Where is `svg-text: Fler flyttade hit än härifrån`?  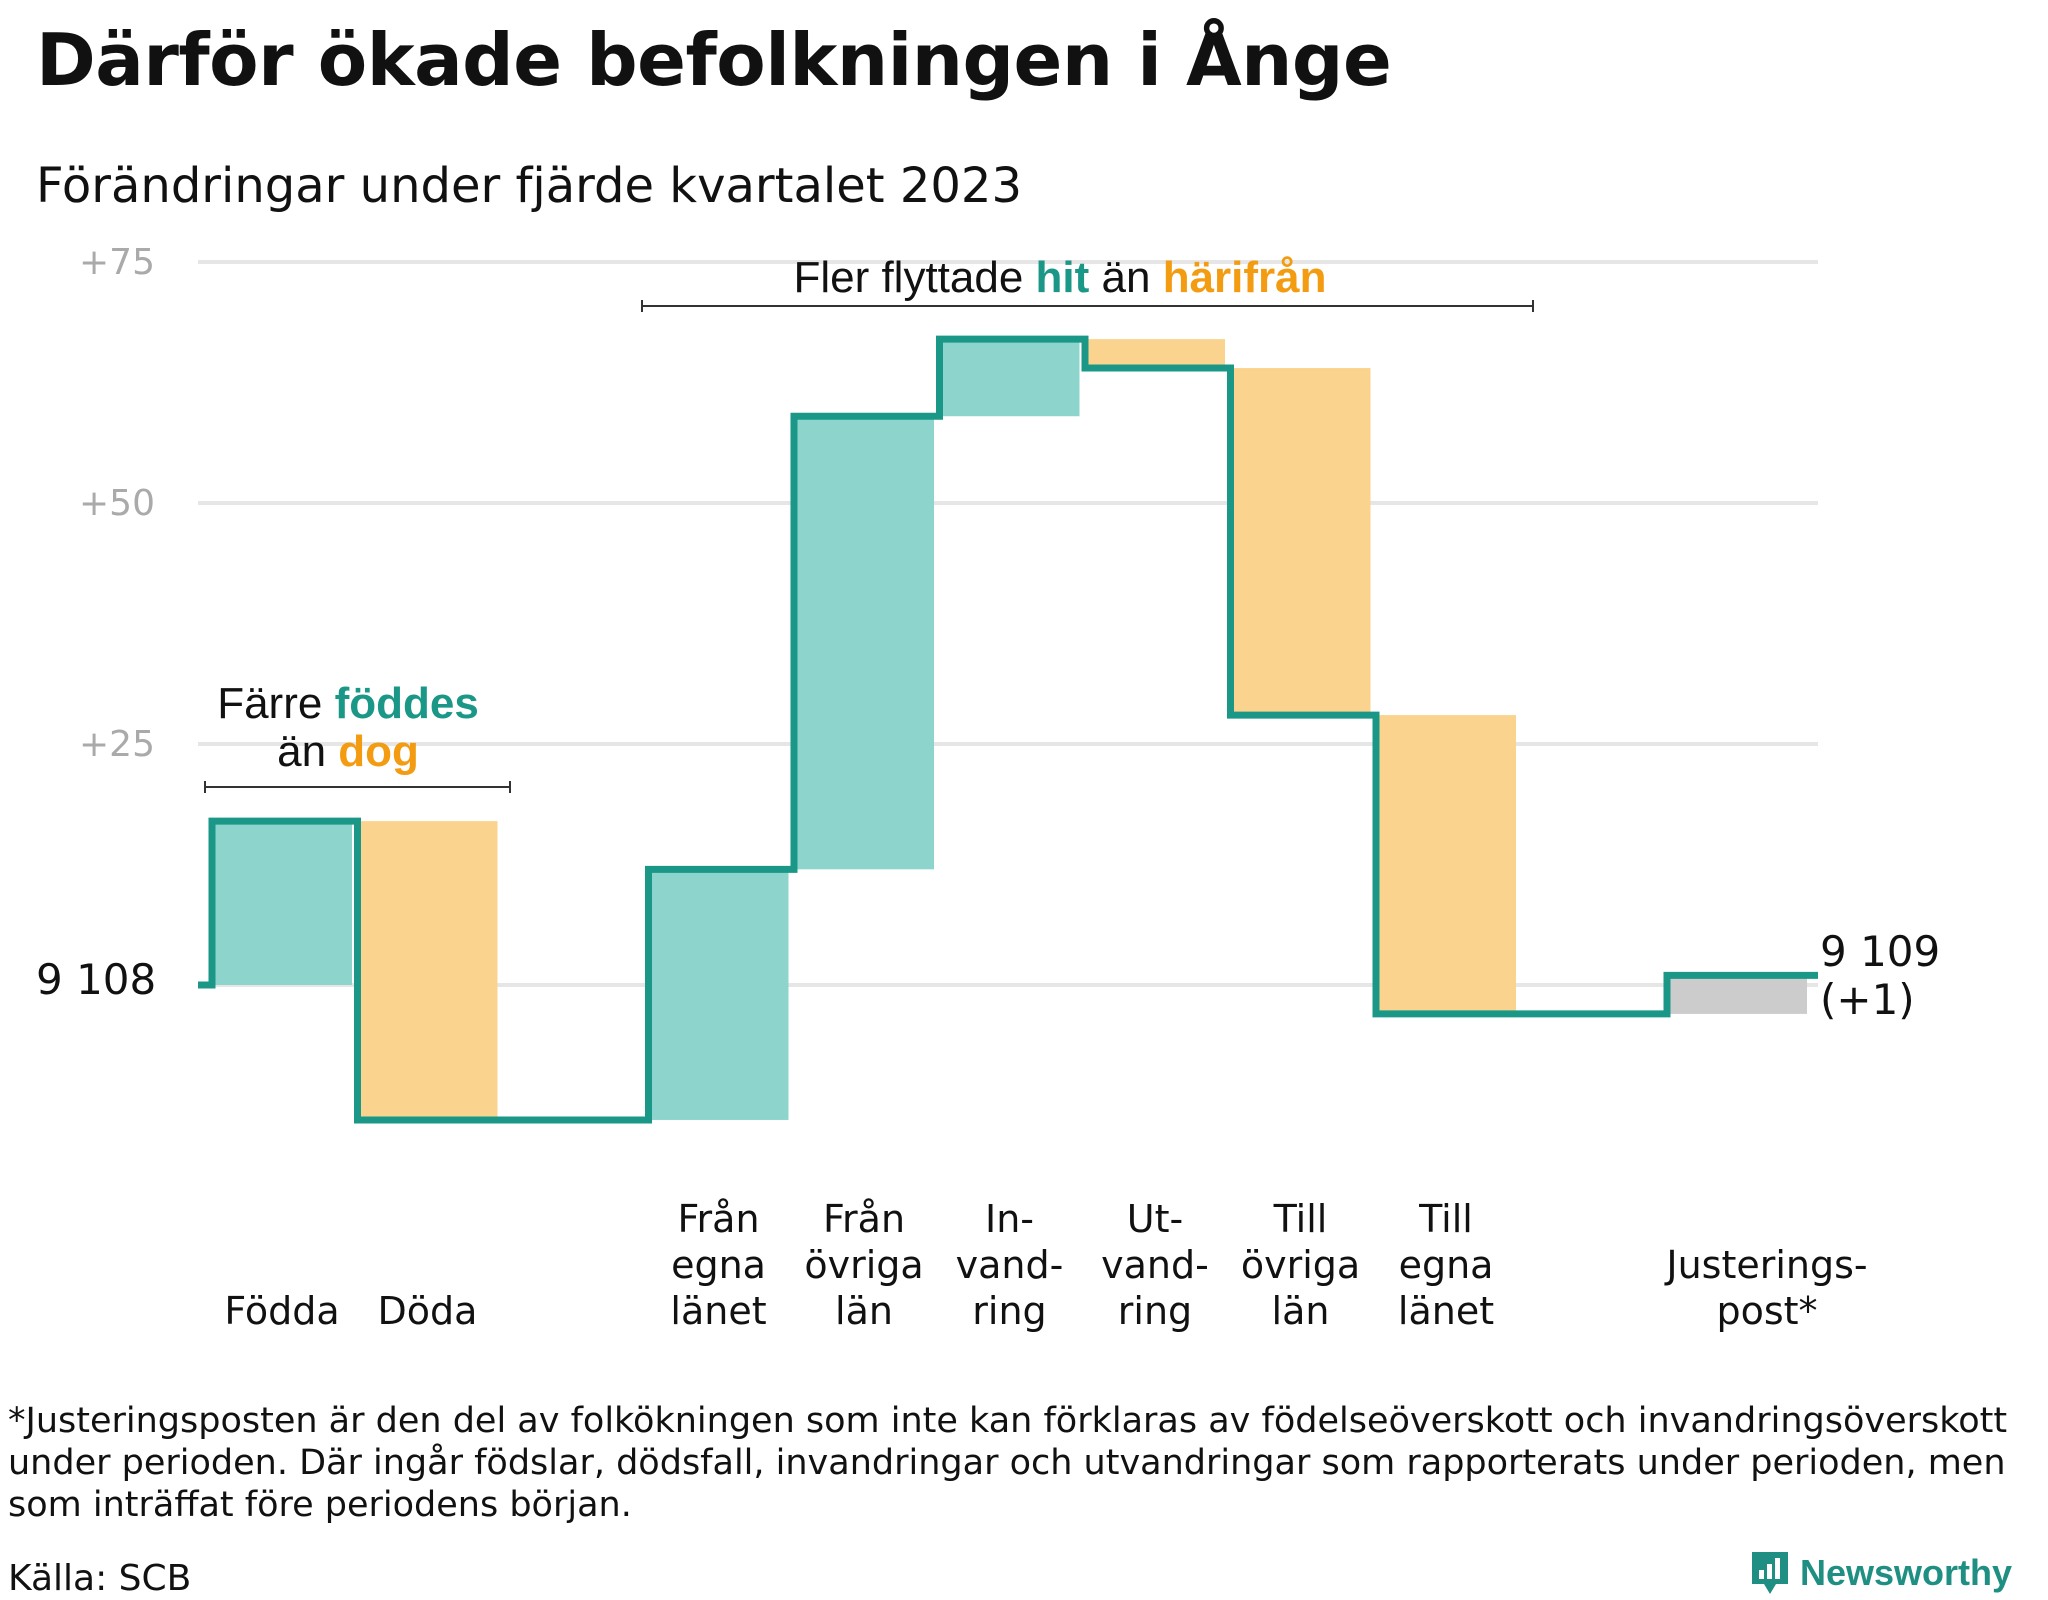 svg-text: Fler flyttade hit än härifrån is located at coordinates (1059, 277).